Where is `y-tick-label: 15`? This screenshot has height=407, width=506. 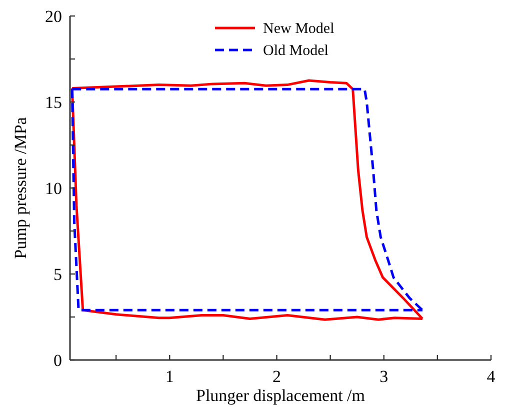 y-tick-label: 15 is located at coordinates (53, 102).